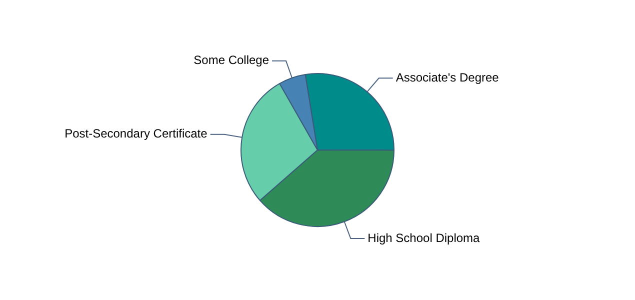 The width and height of the screenshot is (635, 300). What do you see at coordinates (136, 133) in the screenshot?
I see `slice-label: Post-Secondary Certificate` at bounding box center [136, 133].